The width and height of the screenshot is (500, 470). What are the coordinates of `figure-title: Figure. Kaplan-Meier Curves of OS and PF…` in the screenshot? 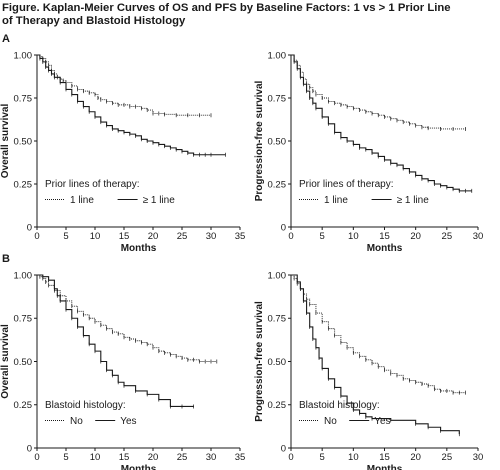 It's located at (250, 15).